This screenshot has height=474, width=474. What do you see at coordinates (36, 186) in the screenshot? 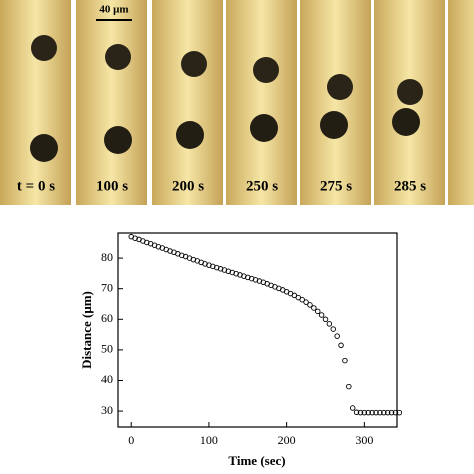
I see `panel-label: t = 0 s` at bounding box center [36, 186].